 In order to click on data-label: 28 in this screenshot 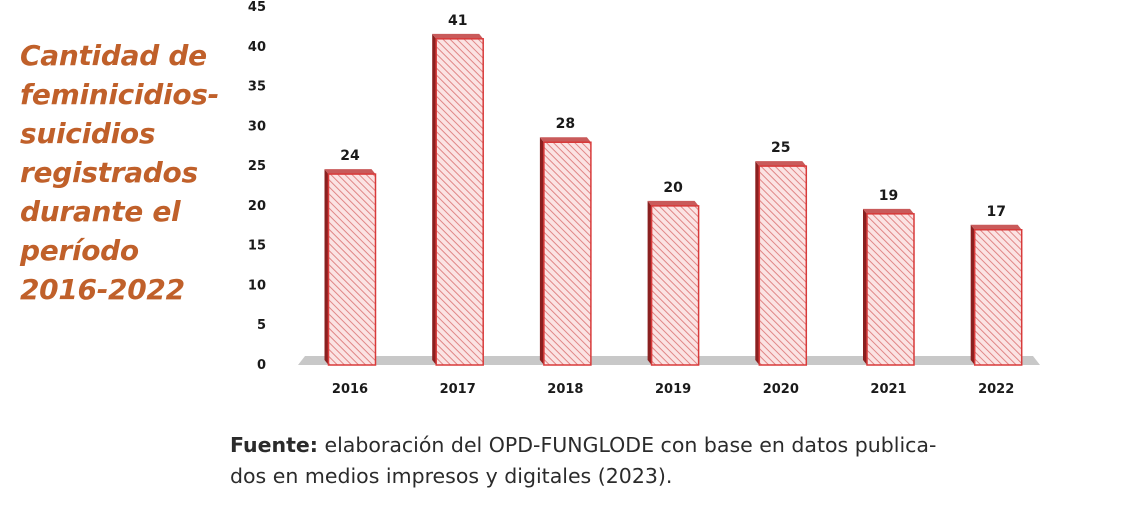, I will do `click(565, 124)`.